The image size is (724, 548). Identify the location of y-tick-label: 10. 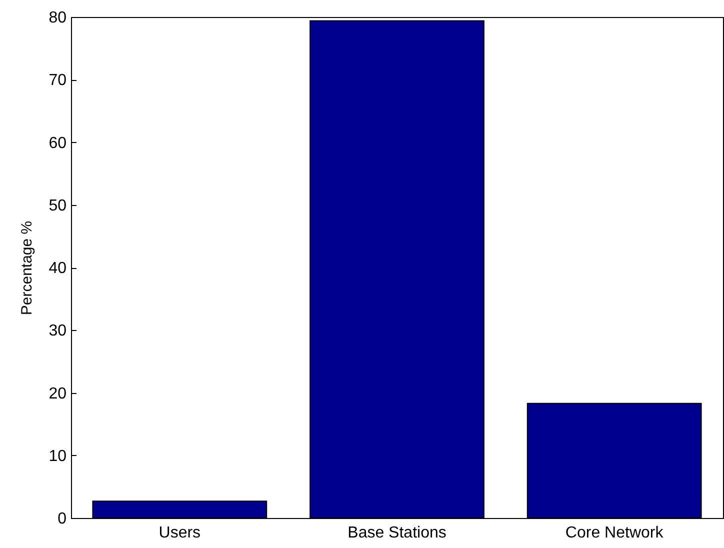
(57, 456).